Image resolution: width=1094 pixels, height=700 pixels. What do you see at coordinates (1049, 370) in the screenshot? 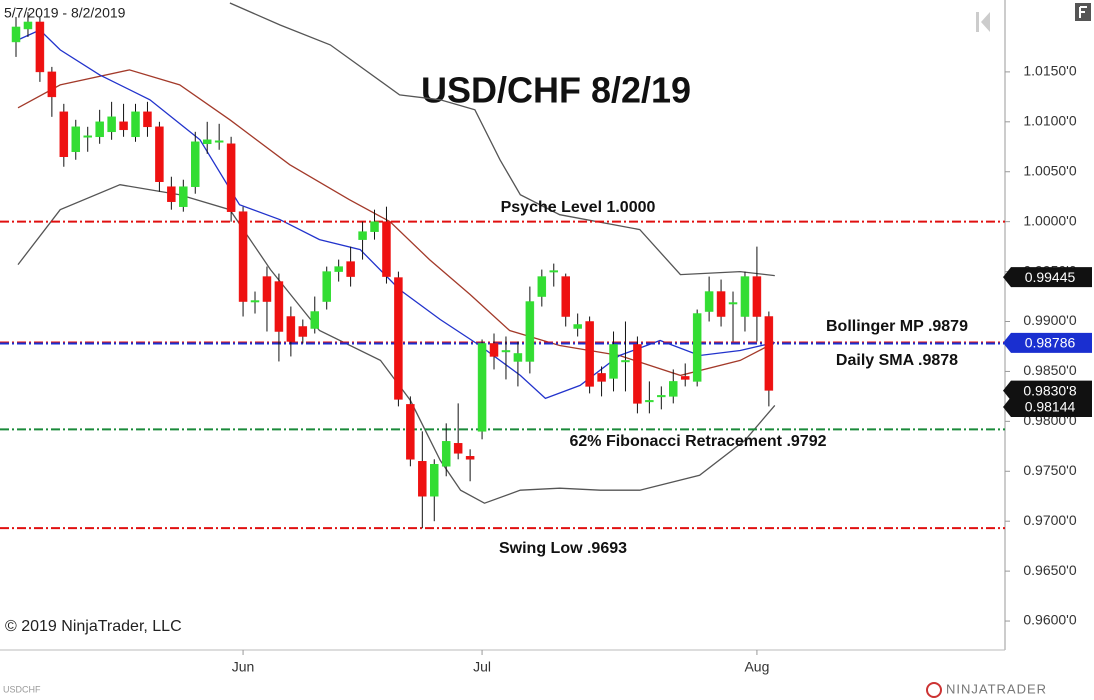
I see `y-tick-label: 0.9850'0` at bounding box center [1049, 370].